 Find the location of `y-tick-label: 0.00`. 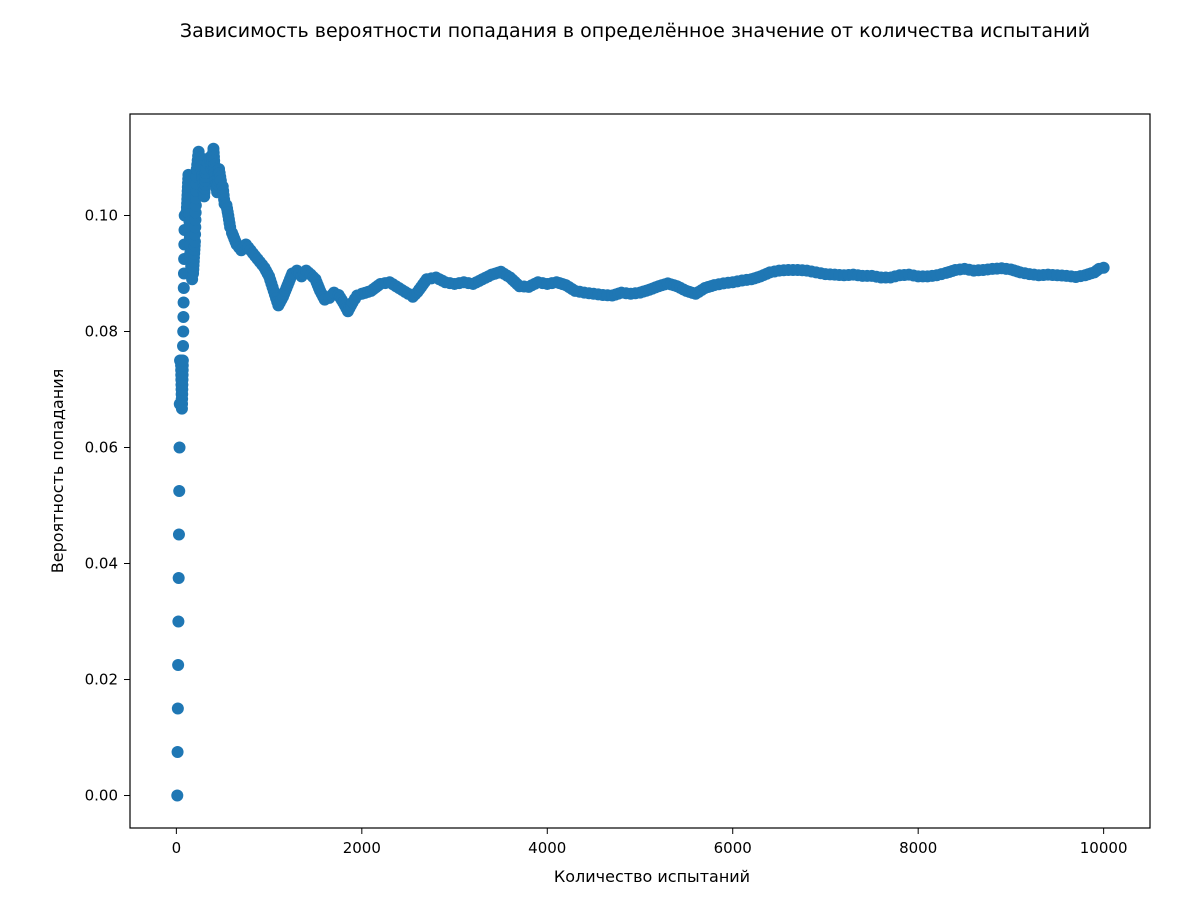

y-tick-label: 0.00 is located at coordinates (101, 796).